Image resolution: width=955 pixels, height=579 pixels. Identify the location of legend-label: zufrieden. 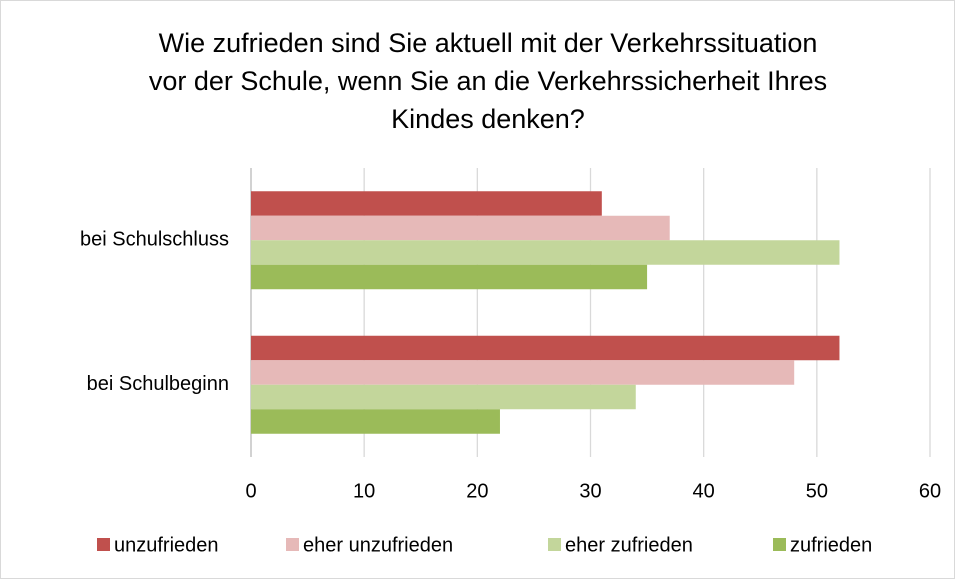
(831, 545).